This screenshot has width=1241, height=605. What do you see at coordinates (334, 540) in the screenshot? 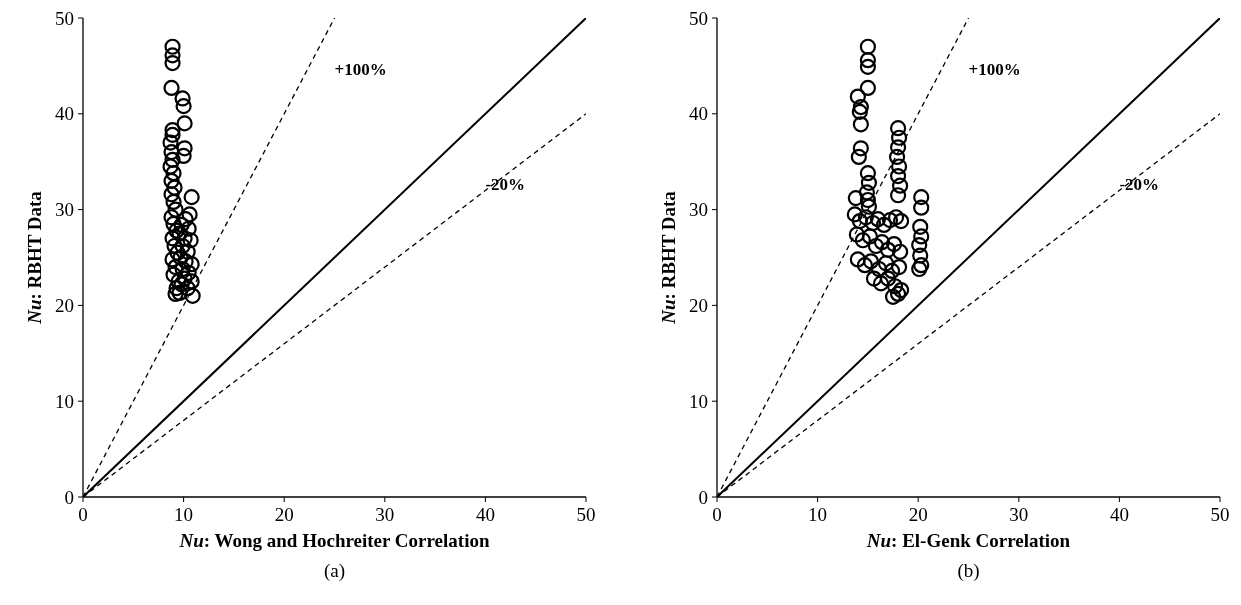
I see `x-axis-title: Nu: Wong and Hochreiter Correlation` at bounding box center [334, 540].